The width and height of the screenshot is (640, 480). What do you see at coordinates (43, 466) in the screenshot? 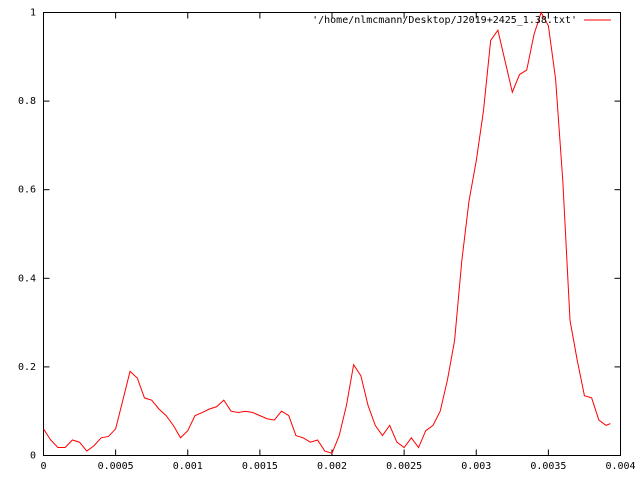
I see `x-tick-label: 0` at bounding box center [43, 466].